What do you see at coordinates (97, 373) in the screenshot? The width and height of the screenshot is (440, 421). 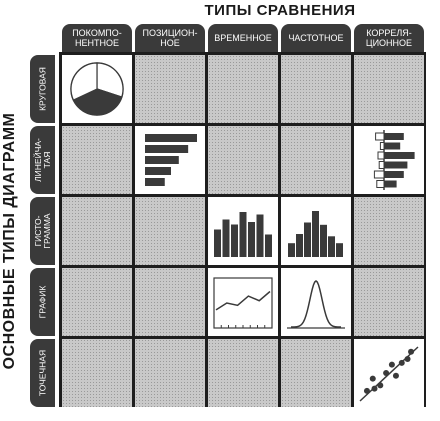 I see `cell-scatter-component` at bounding box center [97, 373].